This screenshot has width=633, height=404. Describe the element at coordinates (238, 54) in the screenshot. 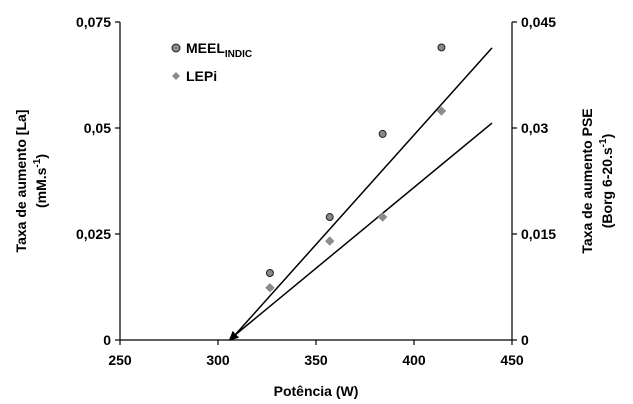

I see `legend-subscript: INDIC` at that location.